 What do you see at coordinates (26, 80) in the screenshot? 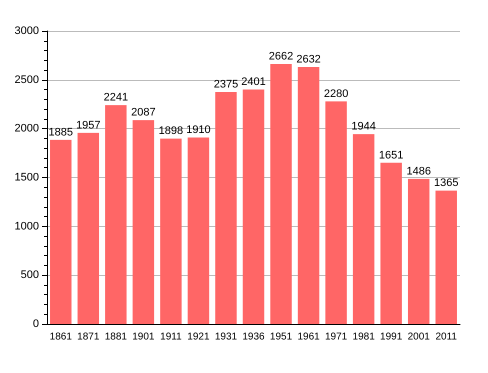
I see `y-tick-label: 2500` at bounding box center [26, 80].